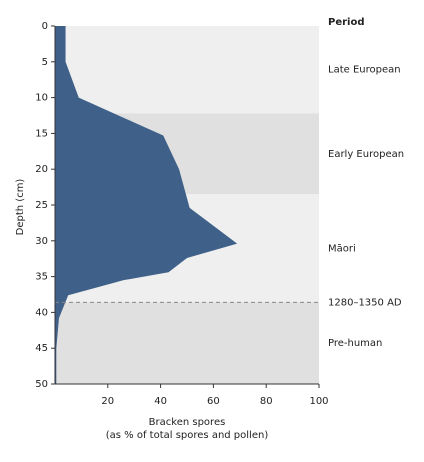 Image resolution: width=424 pixels, height=462 pixels. What do you see at coordinates (107, 401) in the screenshot?
I see `x-tick-label: 20` at bounding box center [107, 401].